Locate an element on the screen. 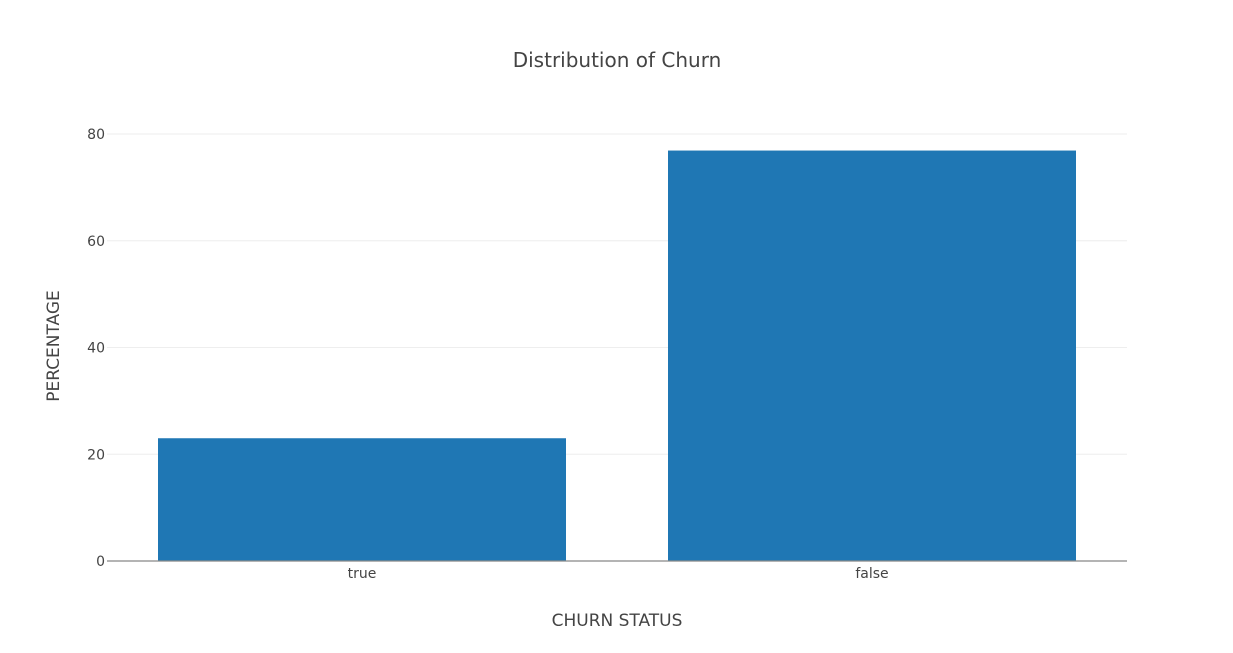 The height and width of the screenshot is (653, 1233). y-tick-label: 20 is located at coordinates (96, 455).